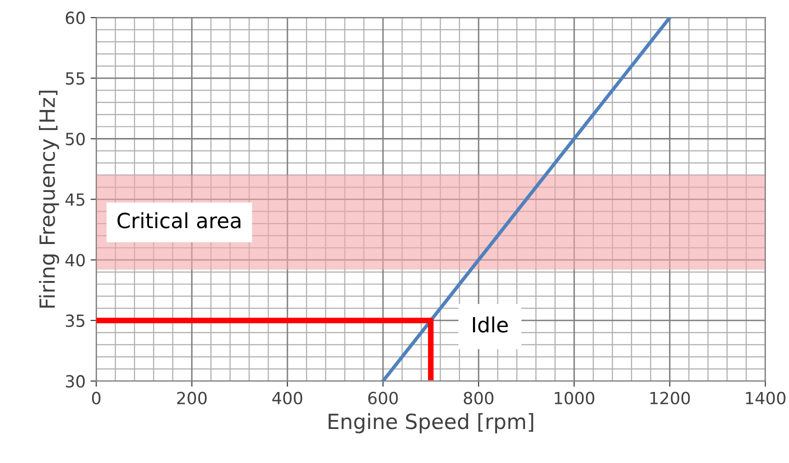 Image resolution: width=789 pixels, height=463 pixels. I want to click on x-tick-label: 800, so click(479, 398).